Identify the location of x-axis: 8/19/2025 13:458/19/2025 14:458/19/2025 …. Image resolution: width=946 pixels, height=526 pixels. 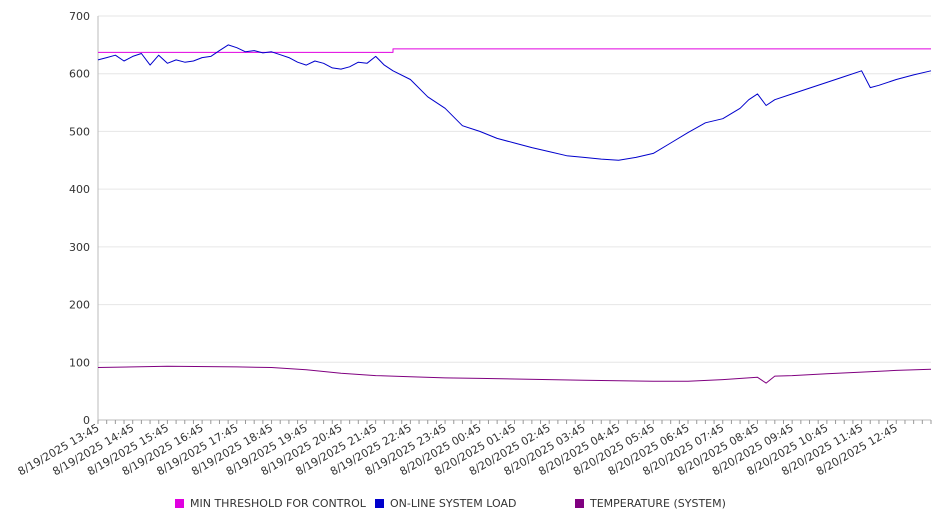
(474, 449).